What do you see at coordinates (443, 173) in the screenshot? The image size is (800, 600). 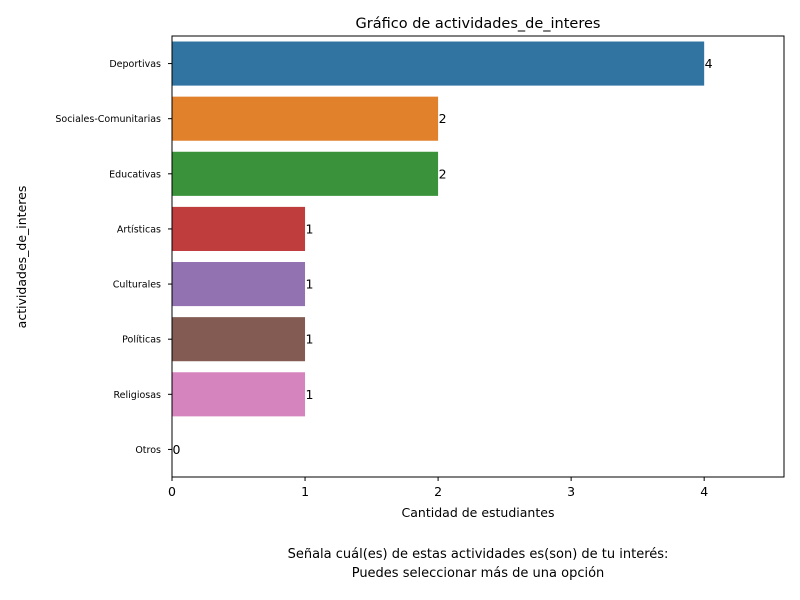 I see `data-label-2: 2` at bounding box center [443, 173].